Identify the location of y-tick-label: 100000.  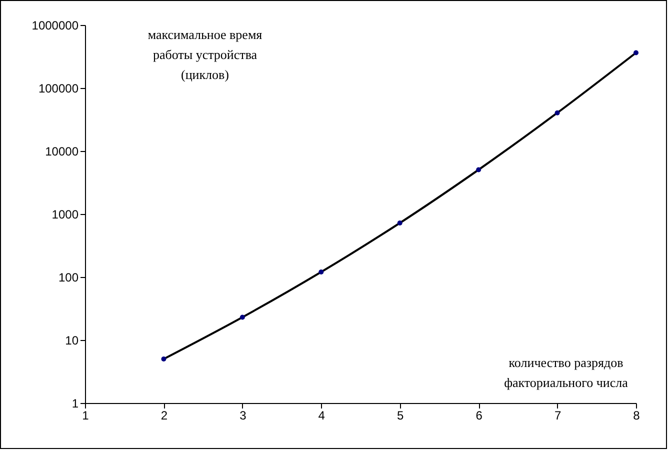
(58, 89).